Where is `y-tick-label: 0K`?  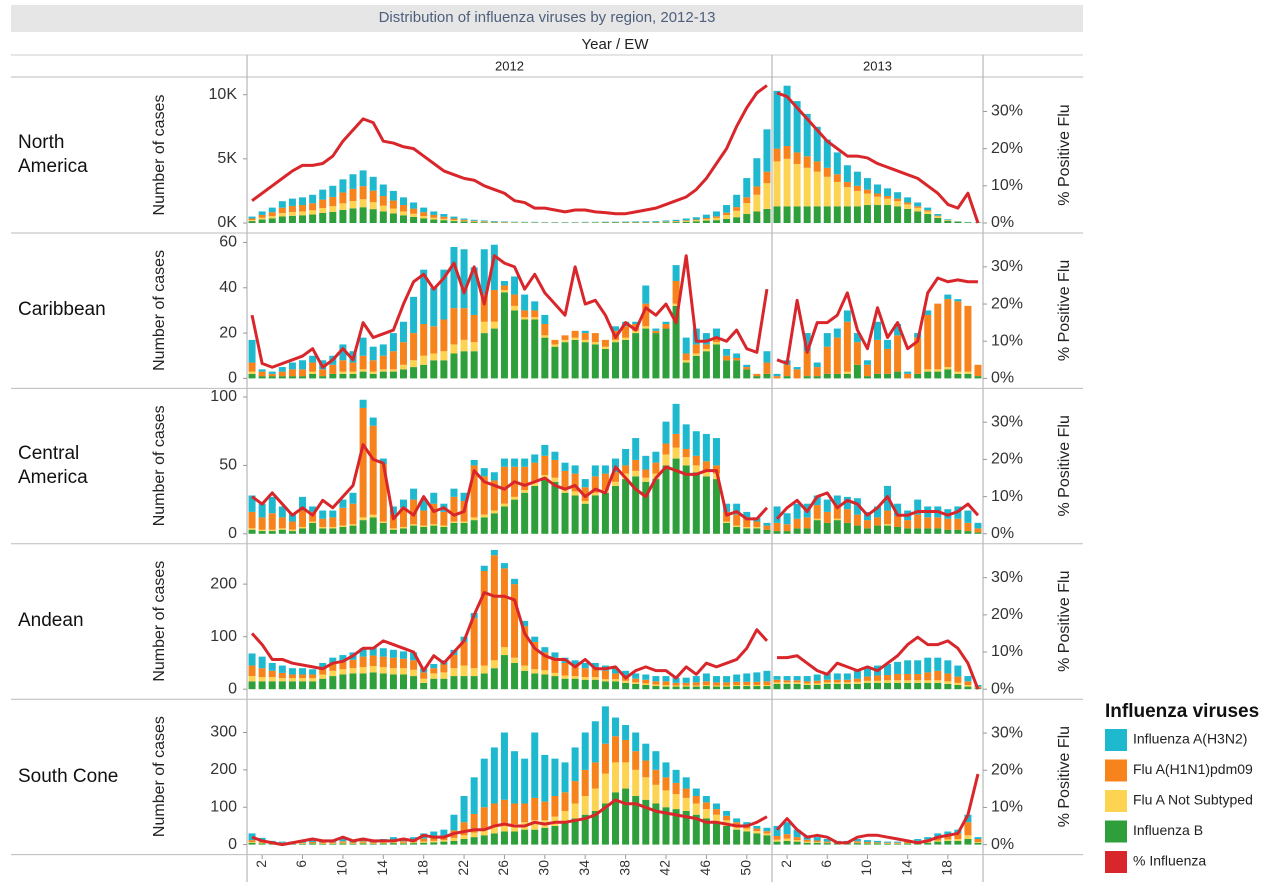 y-tick-label: 0K is located at coordinates (227, 222).